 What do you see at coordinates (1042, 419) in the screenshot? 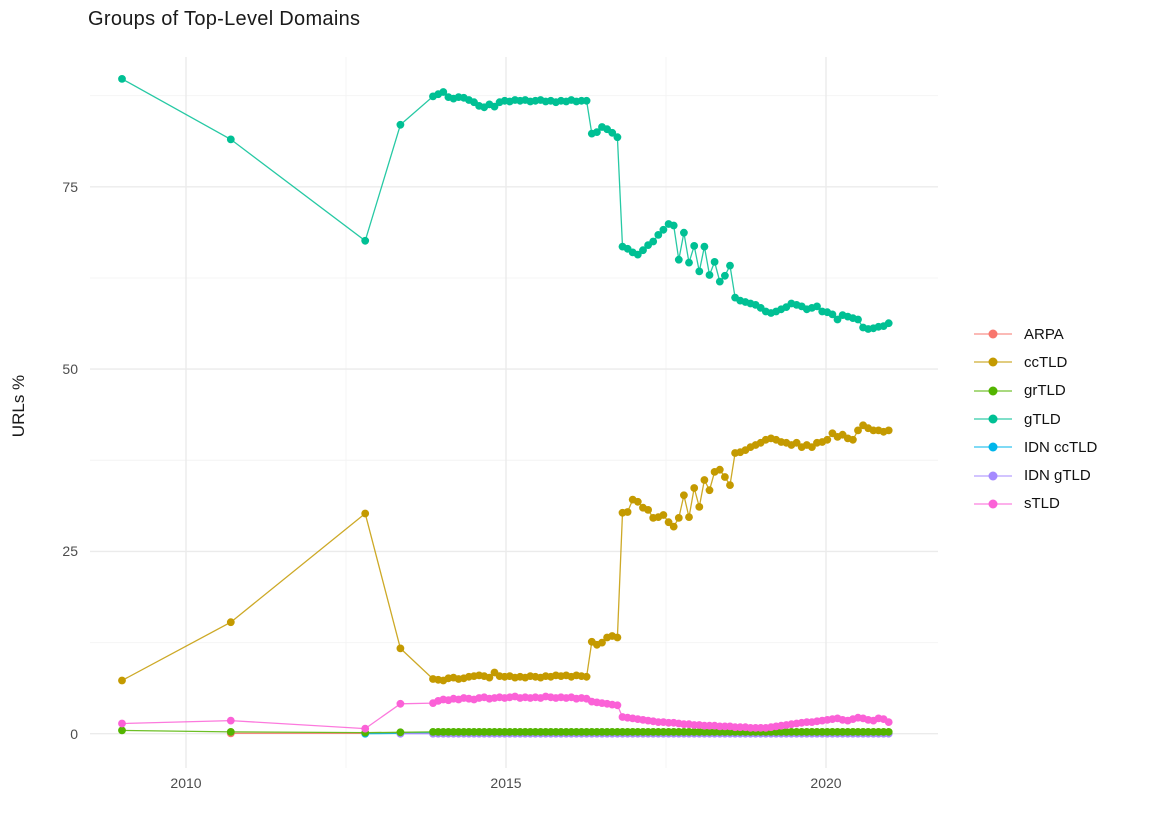
I see `legend-label: gTLD` at bounding box center [1042, 419].